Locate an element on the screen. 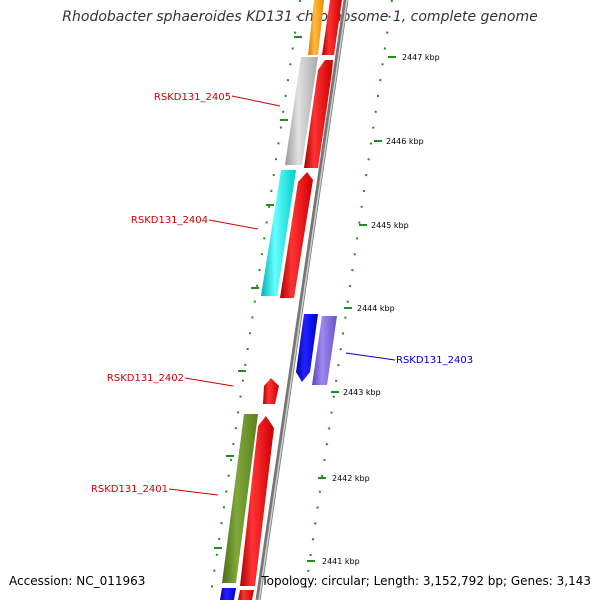  tick-label: 2444 kbp is located at coordinates (376, 308).